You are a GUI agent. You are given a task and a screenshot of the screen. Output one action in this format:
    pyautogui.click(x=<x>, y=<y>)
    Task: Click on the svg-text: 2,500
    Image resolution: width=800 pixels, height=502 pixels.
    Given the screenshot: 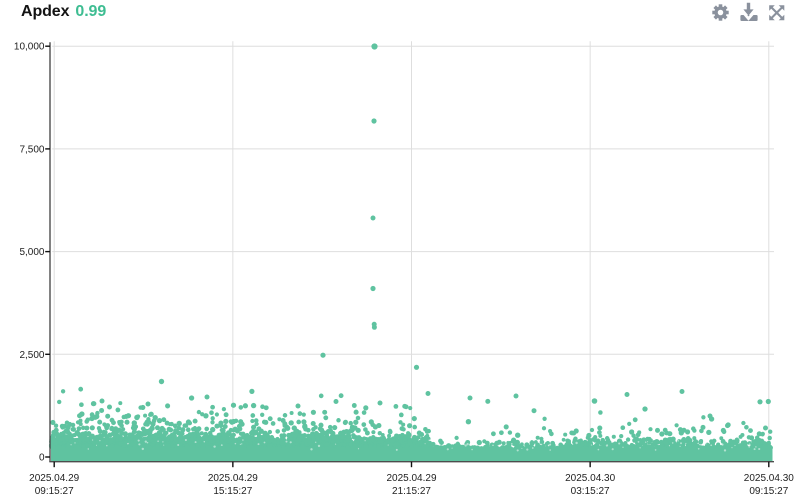 What is the action you would take?
    pyautogui.click(x=31, y=355)
    